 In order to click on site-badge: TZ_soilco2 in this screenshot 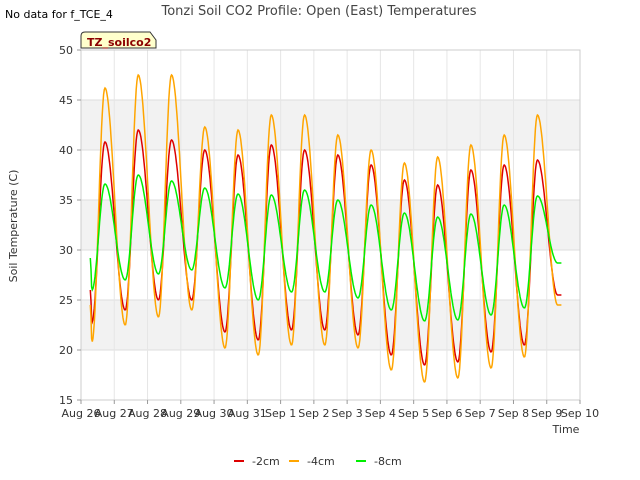, I will do `click(118, 40)`.